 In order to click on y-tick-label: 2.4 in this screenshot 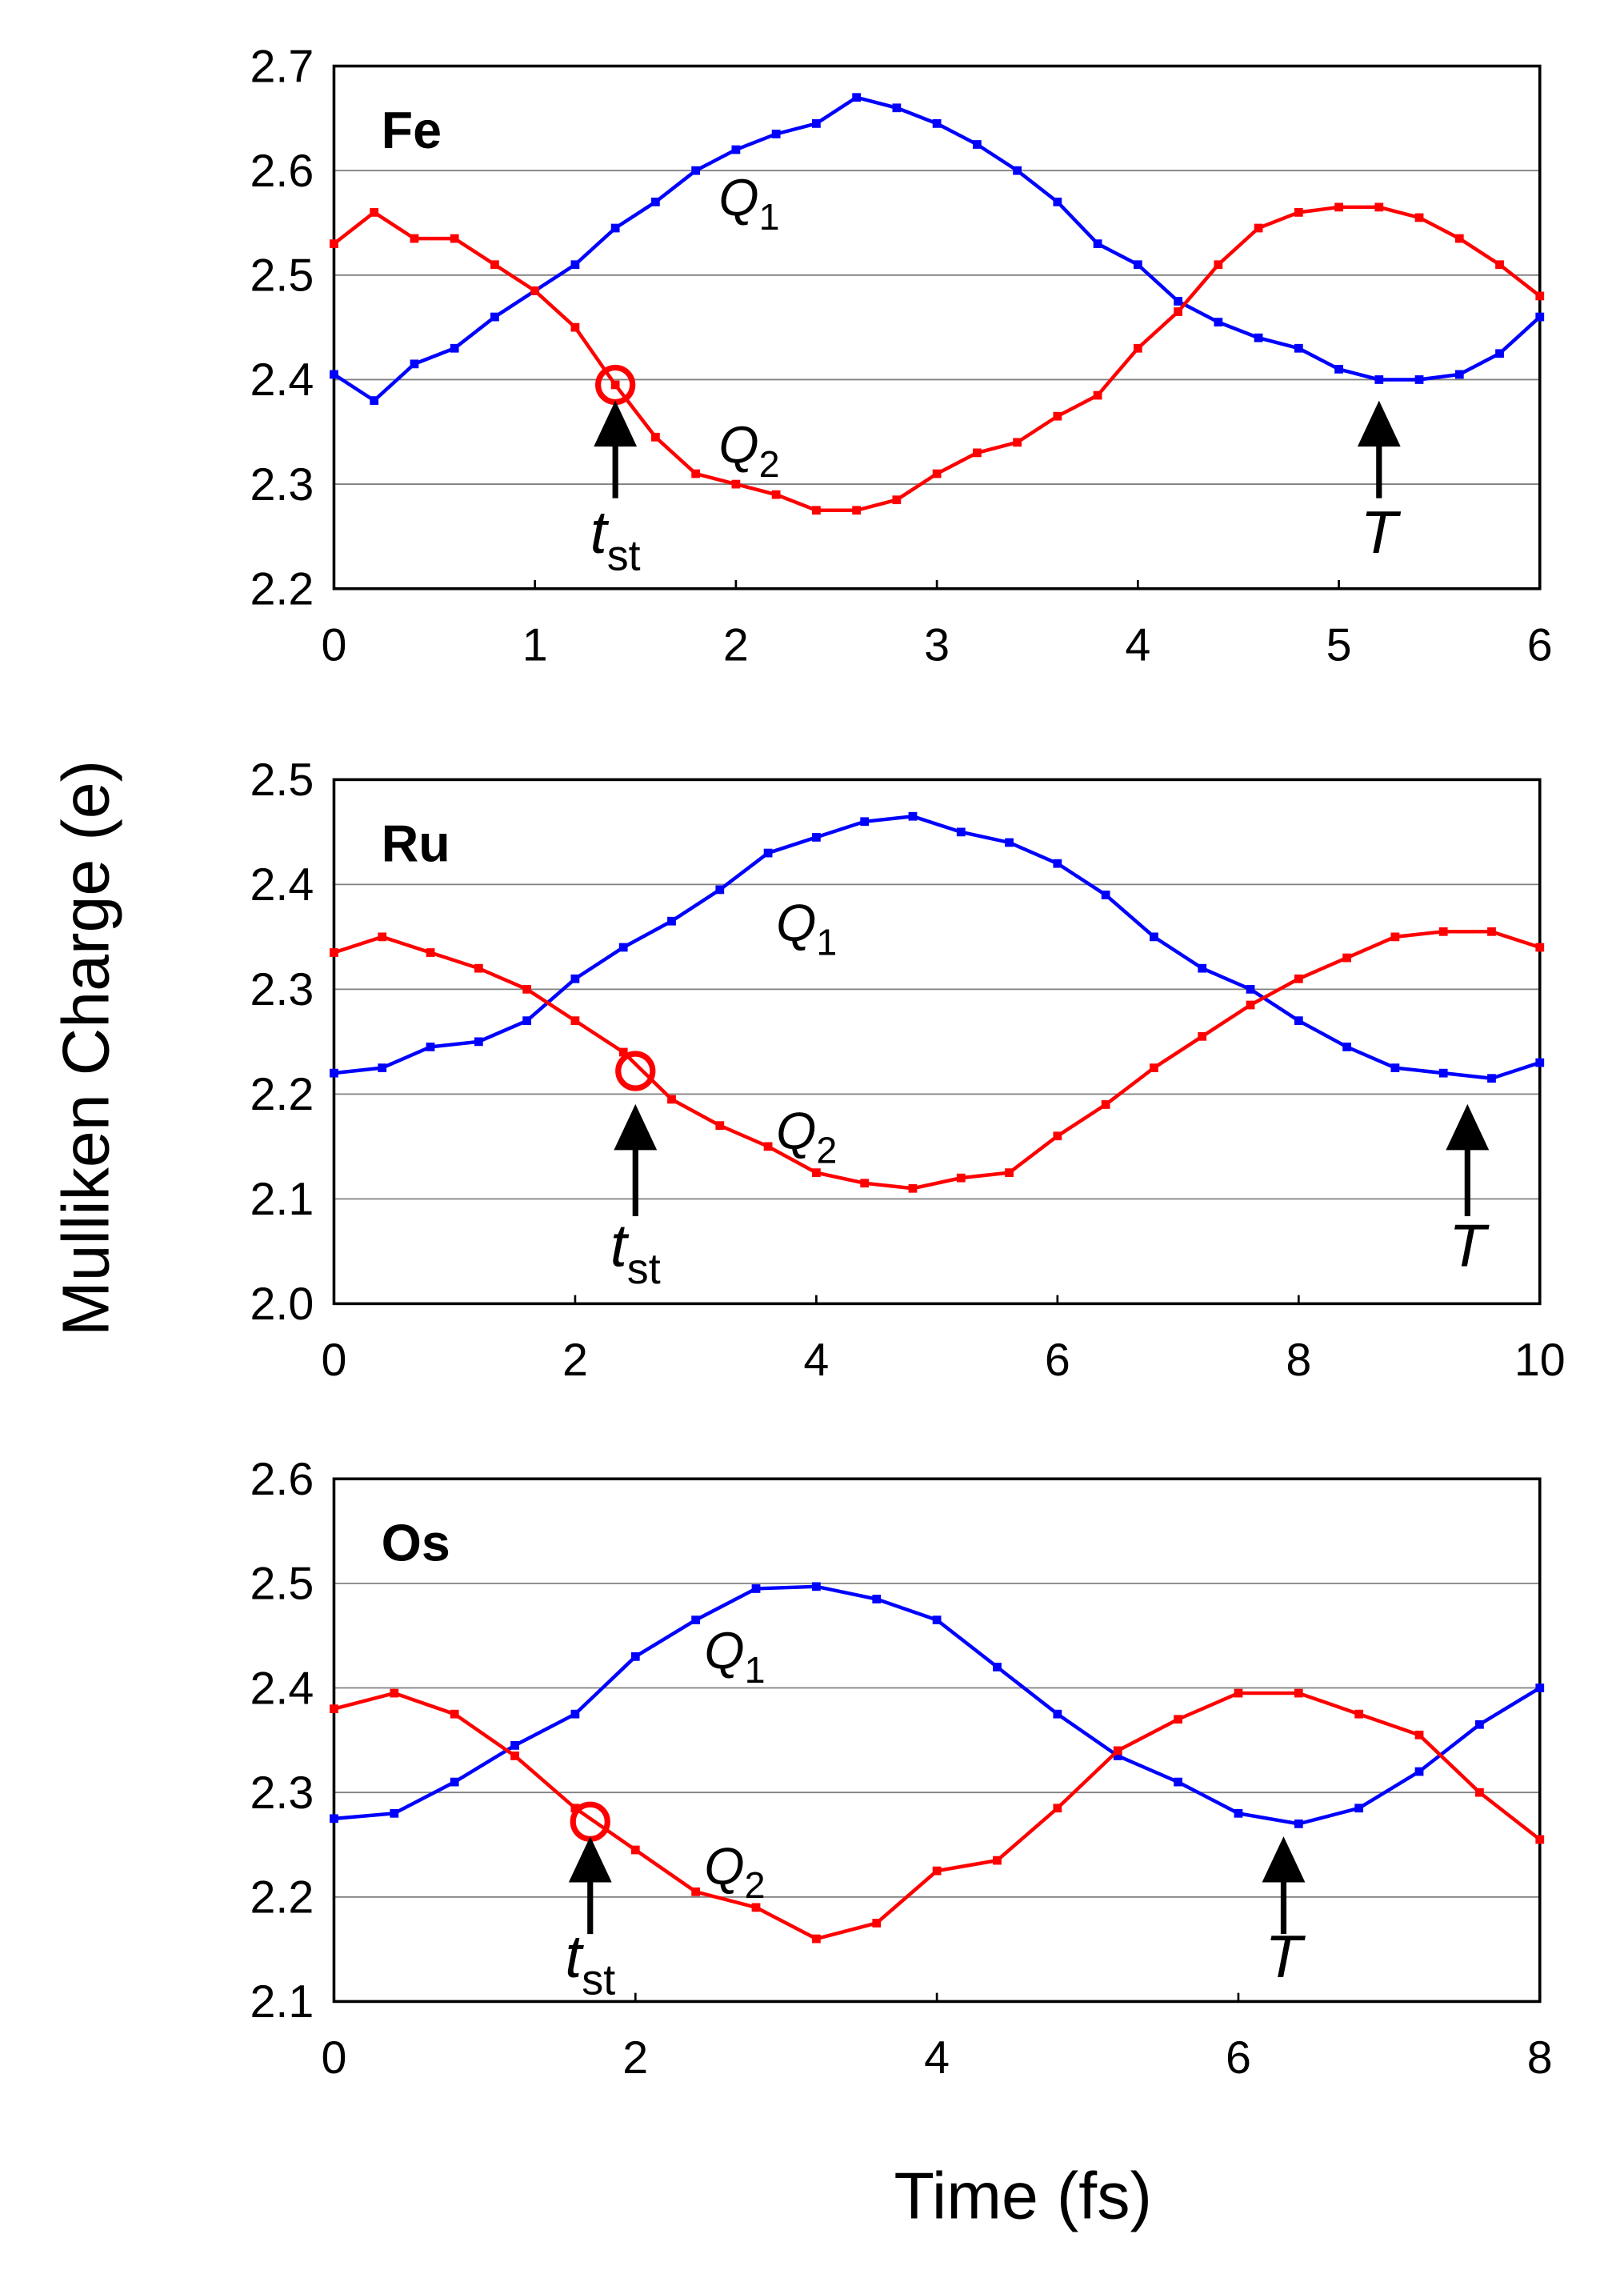, I will do `click(282, 1688)`.